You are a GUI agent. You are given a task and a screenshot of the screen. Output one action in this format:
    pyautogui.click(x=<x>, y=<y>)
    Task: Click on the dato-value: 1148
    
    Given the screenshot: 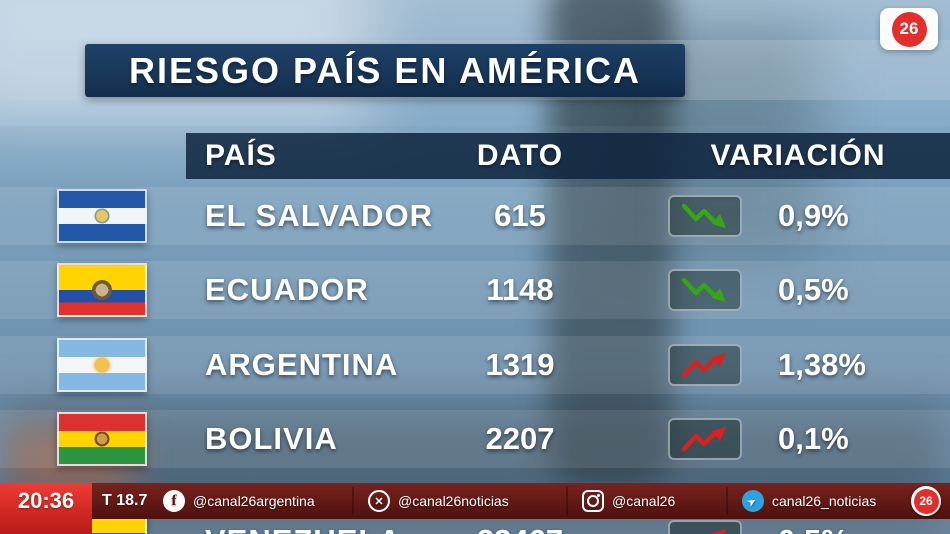 What is the action you would take?
    pyautogui.click(x=520, y=289)
    